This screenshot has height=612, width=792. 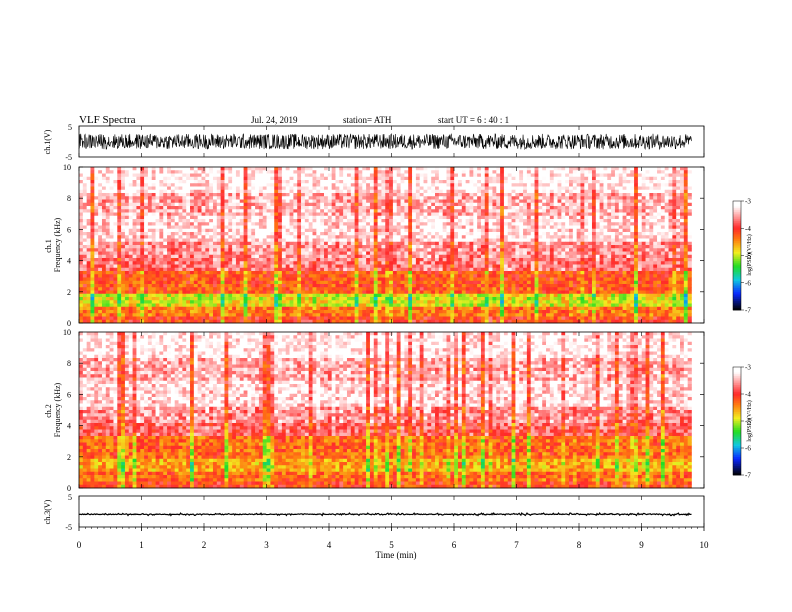 What do you see at coordinates (473, 120) in the screenshot?
I see `start-ut-label: start UT = 6 : 40 : 1` at bounding box center [473, 120].